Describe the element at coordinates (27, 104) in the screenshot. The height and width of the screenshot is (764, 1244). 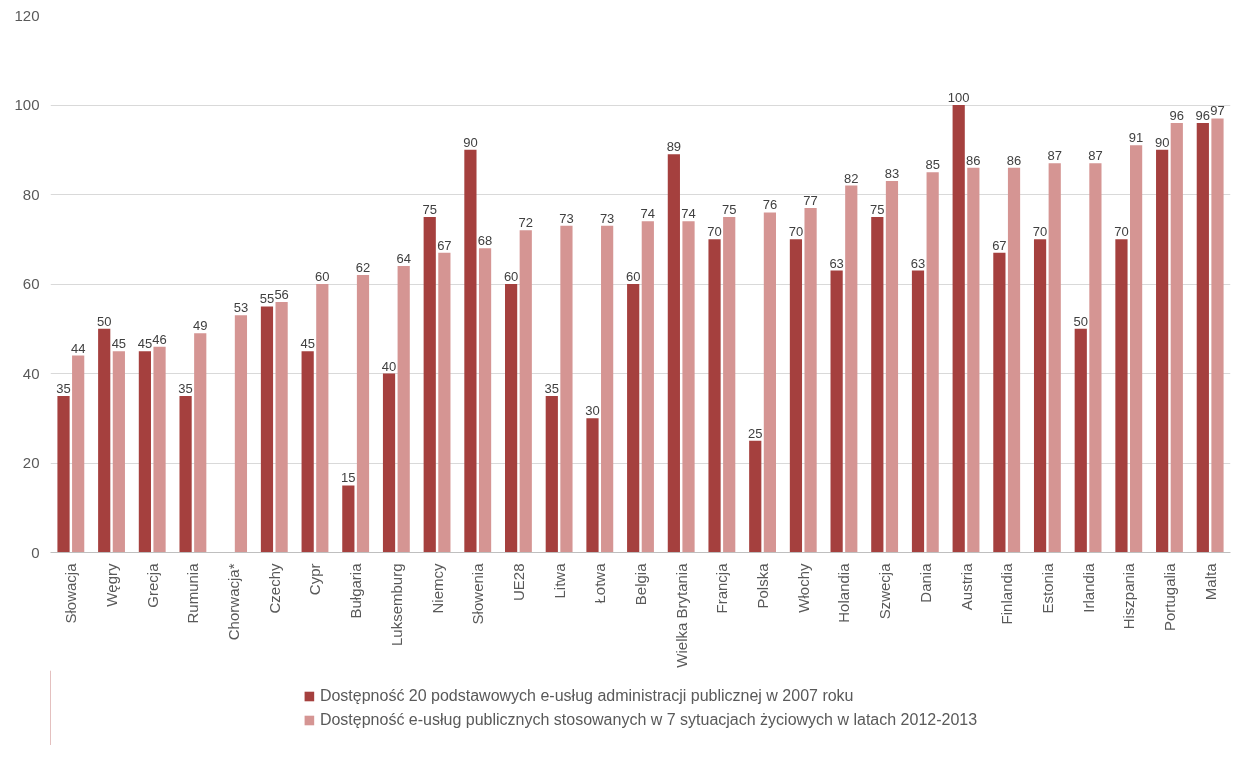
I see `y-tick-label: 100` at that location.